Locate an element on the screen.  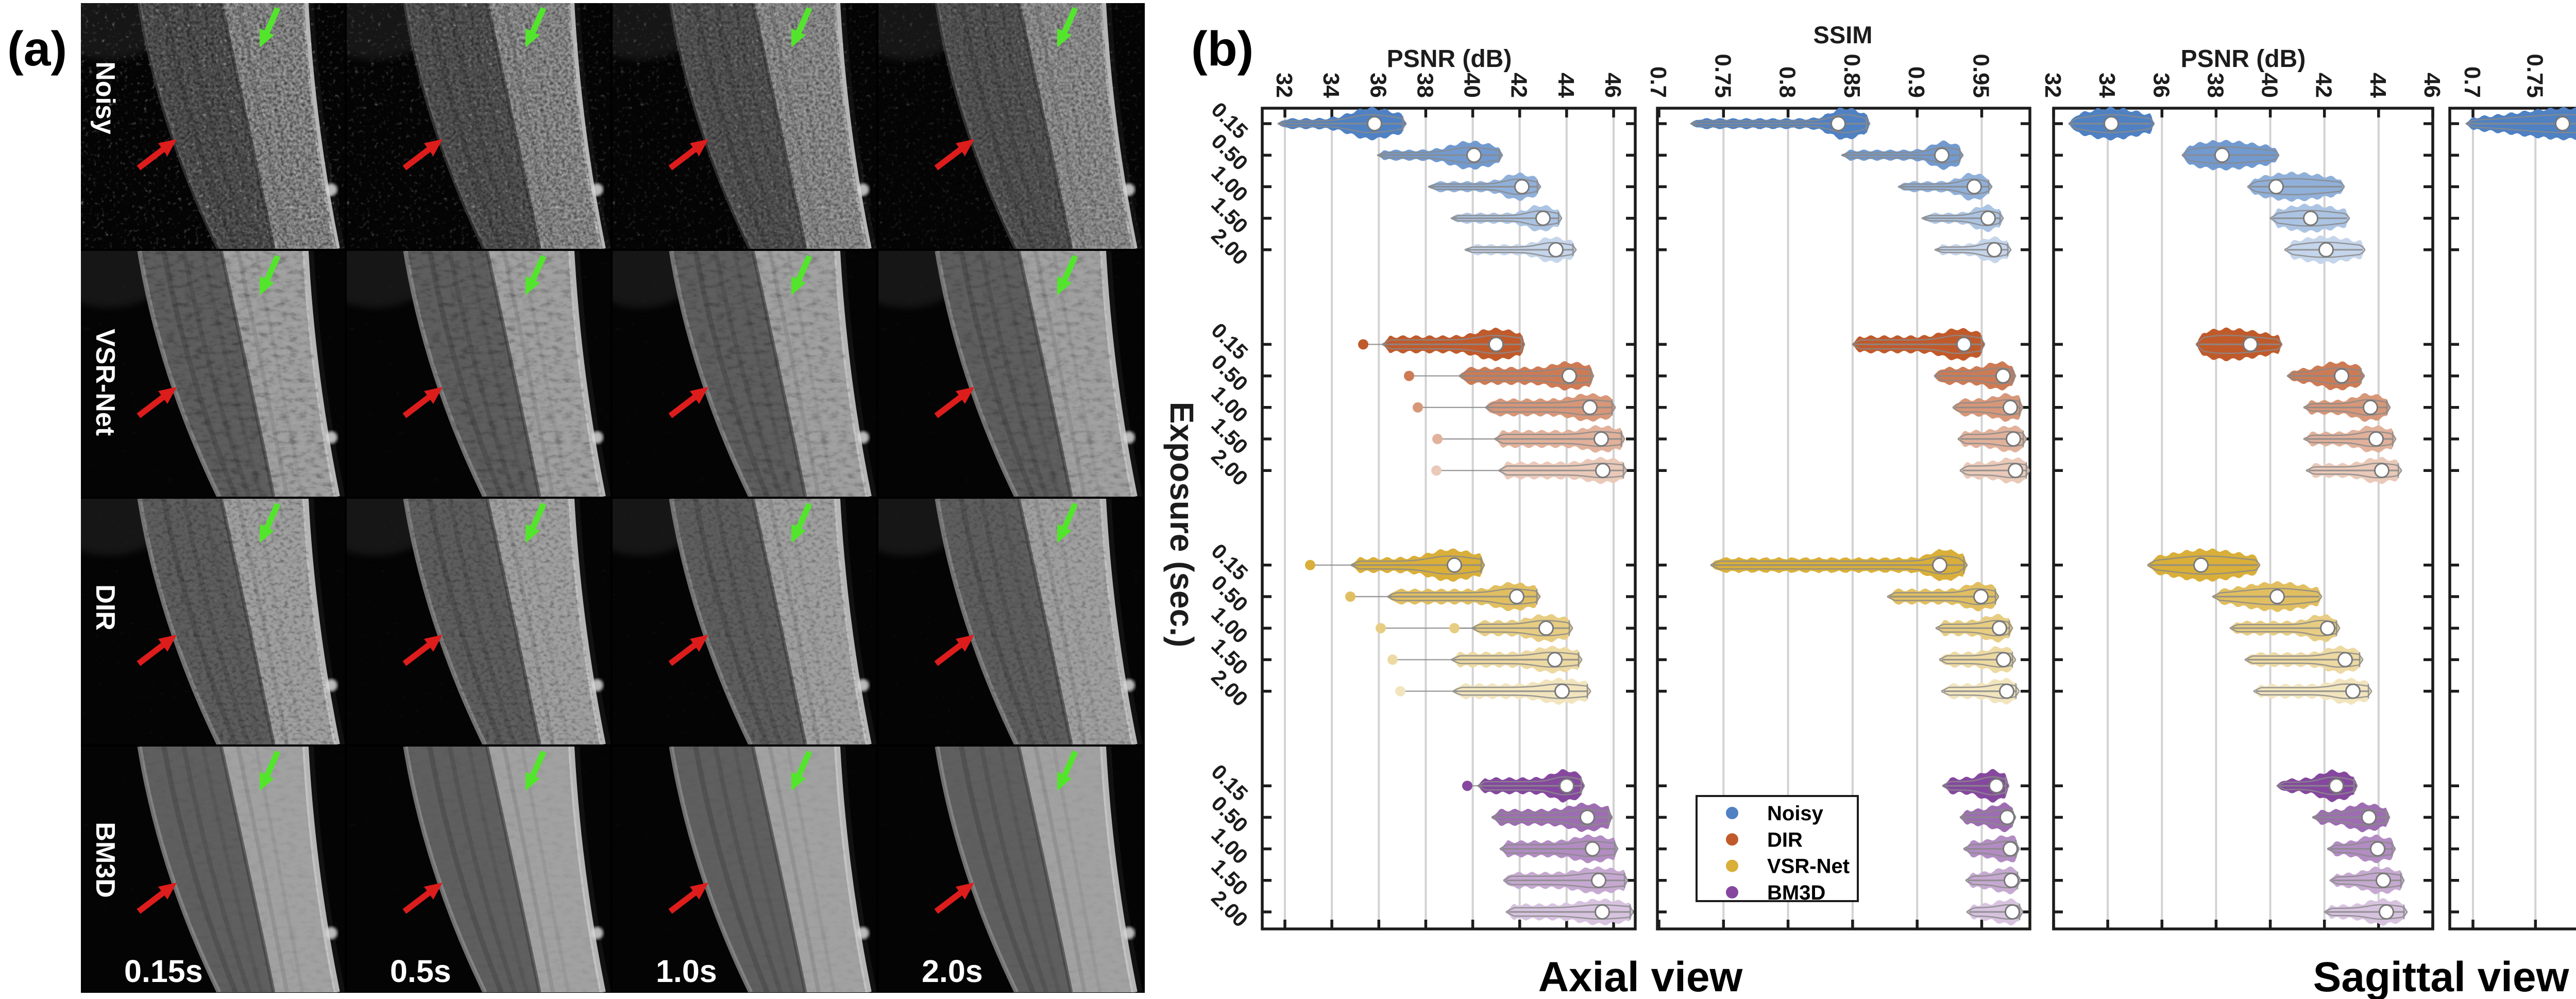
svg-text: Exposure (sec.) is located at coordinates (1181, 525).